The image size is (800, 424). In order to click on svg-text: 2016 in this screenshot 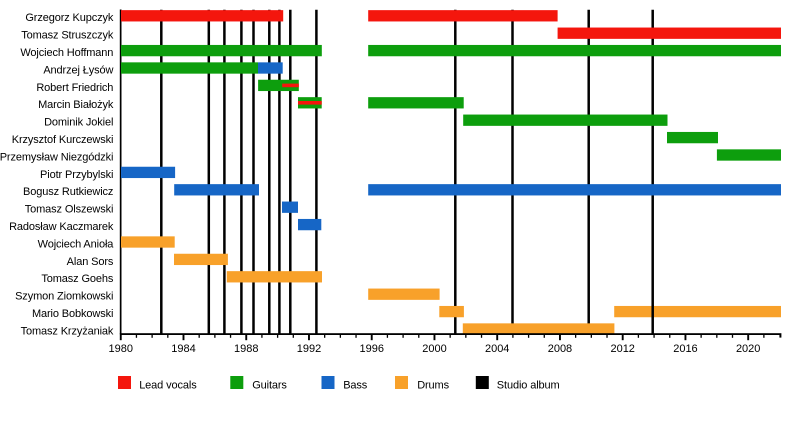, I will do `click(685, 349)`.